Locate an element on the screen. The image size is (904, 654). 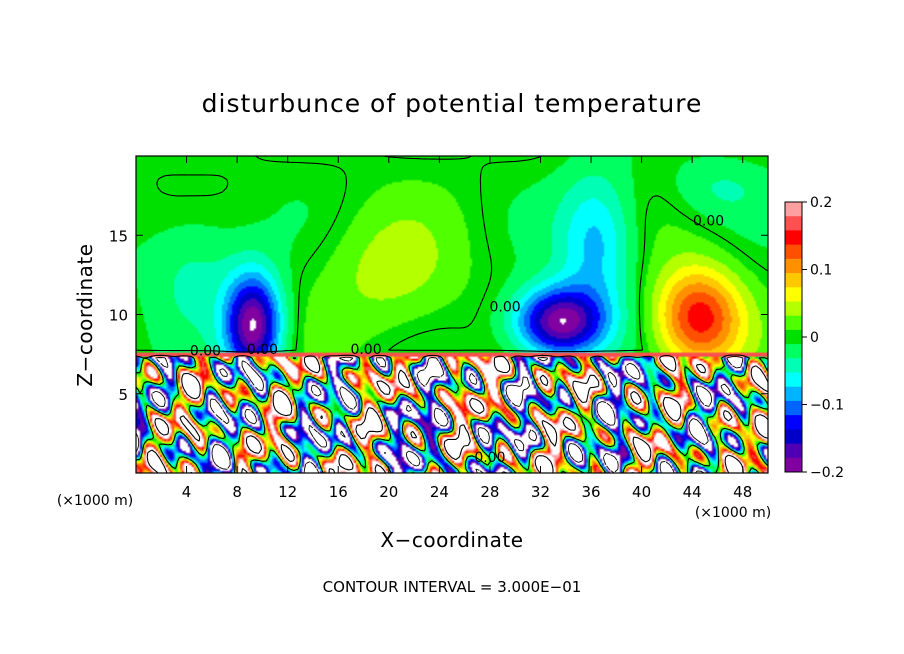
x-tick-label: 20 is located at coordinates (388, 492).